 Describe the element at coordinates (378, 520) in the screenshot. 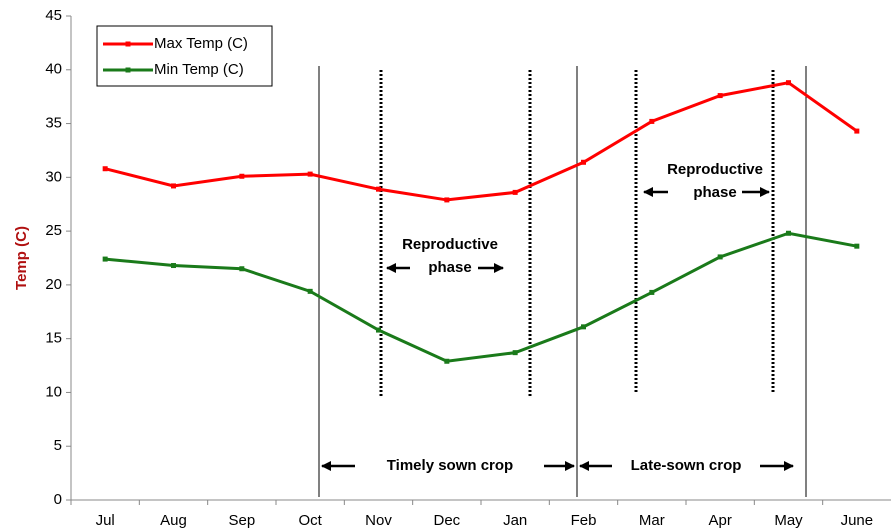

I see `x-tick-label: Nov` at that location.